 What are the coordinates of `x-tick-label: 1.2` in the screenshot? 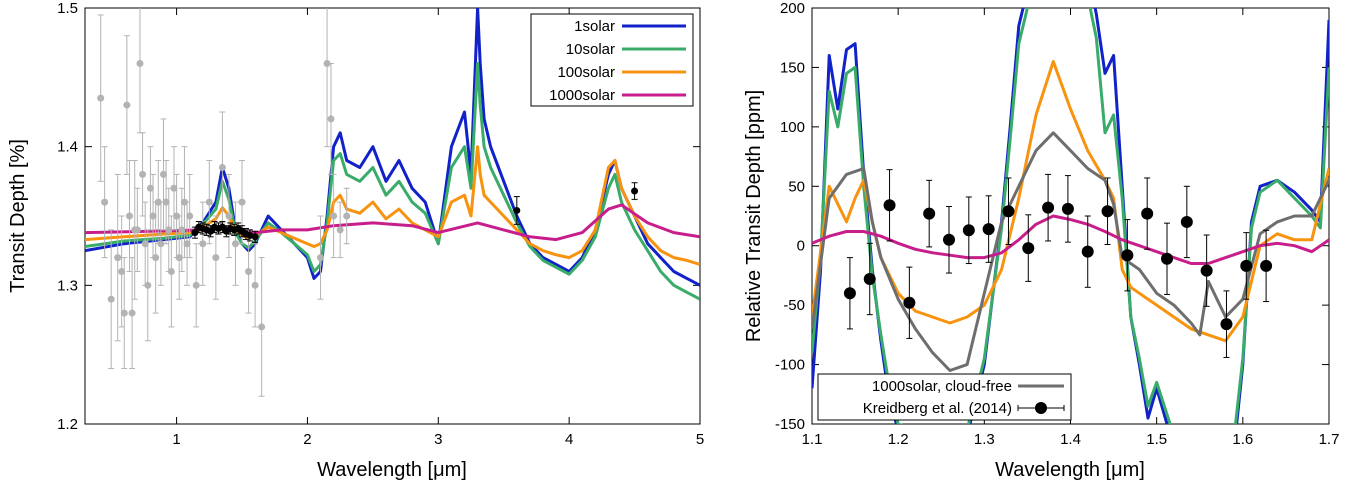 It's located at (898, 439).